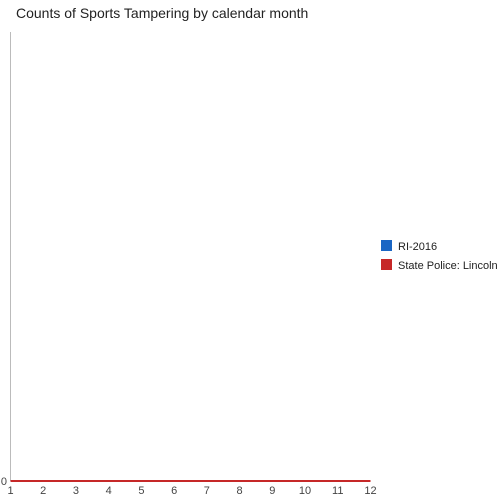 The height and width of the screenshot is (500, 500). I want to click on x-tick-label: 11, so click(337, 491).